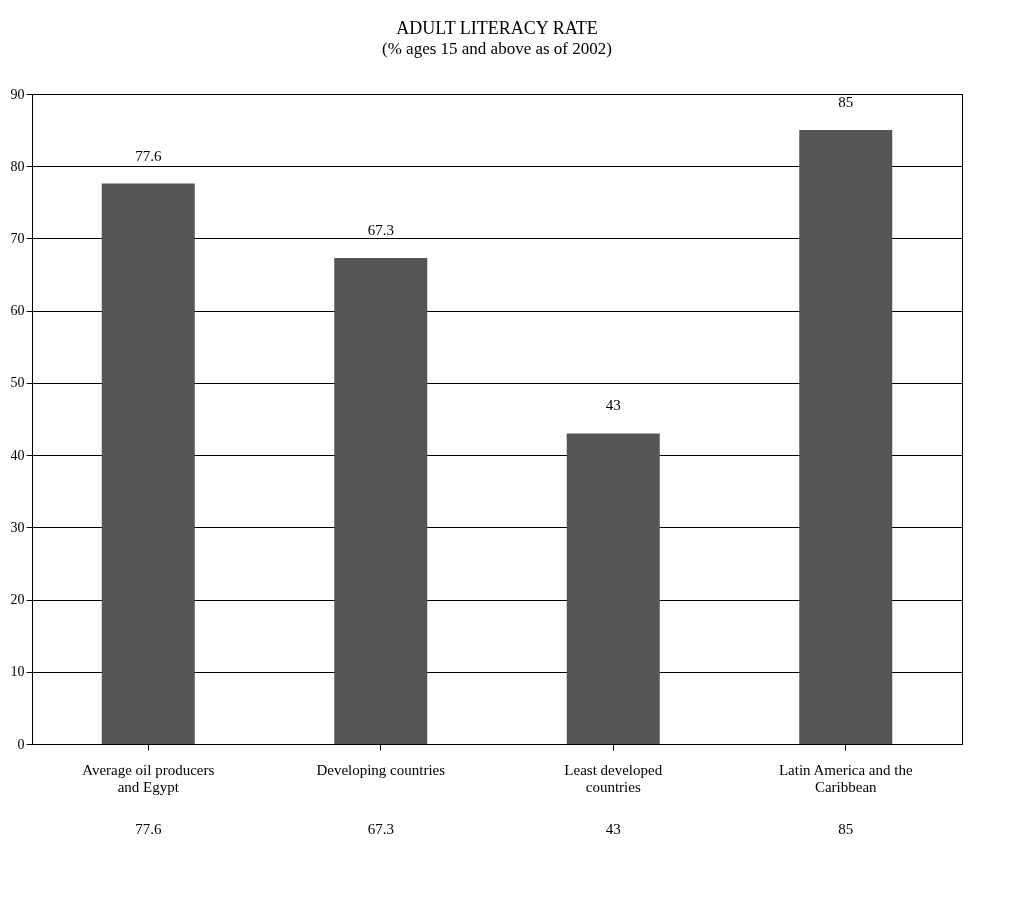 The height and width of the screenshot is (907, 1031). What do you see at coordinates (497, 28) in the screenshot?
I see `chart-title: ADULT LITERACY RATE` at bounding box center [497, 28].